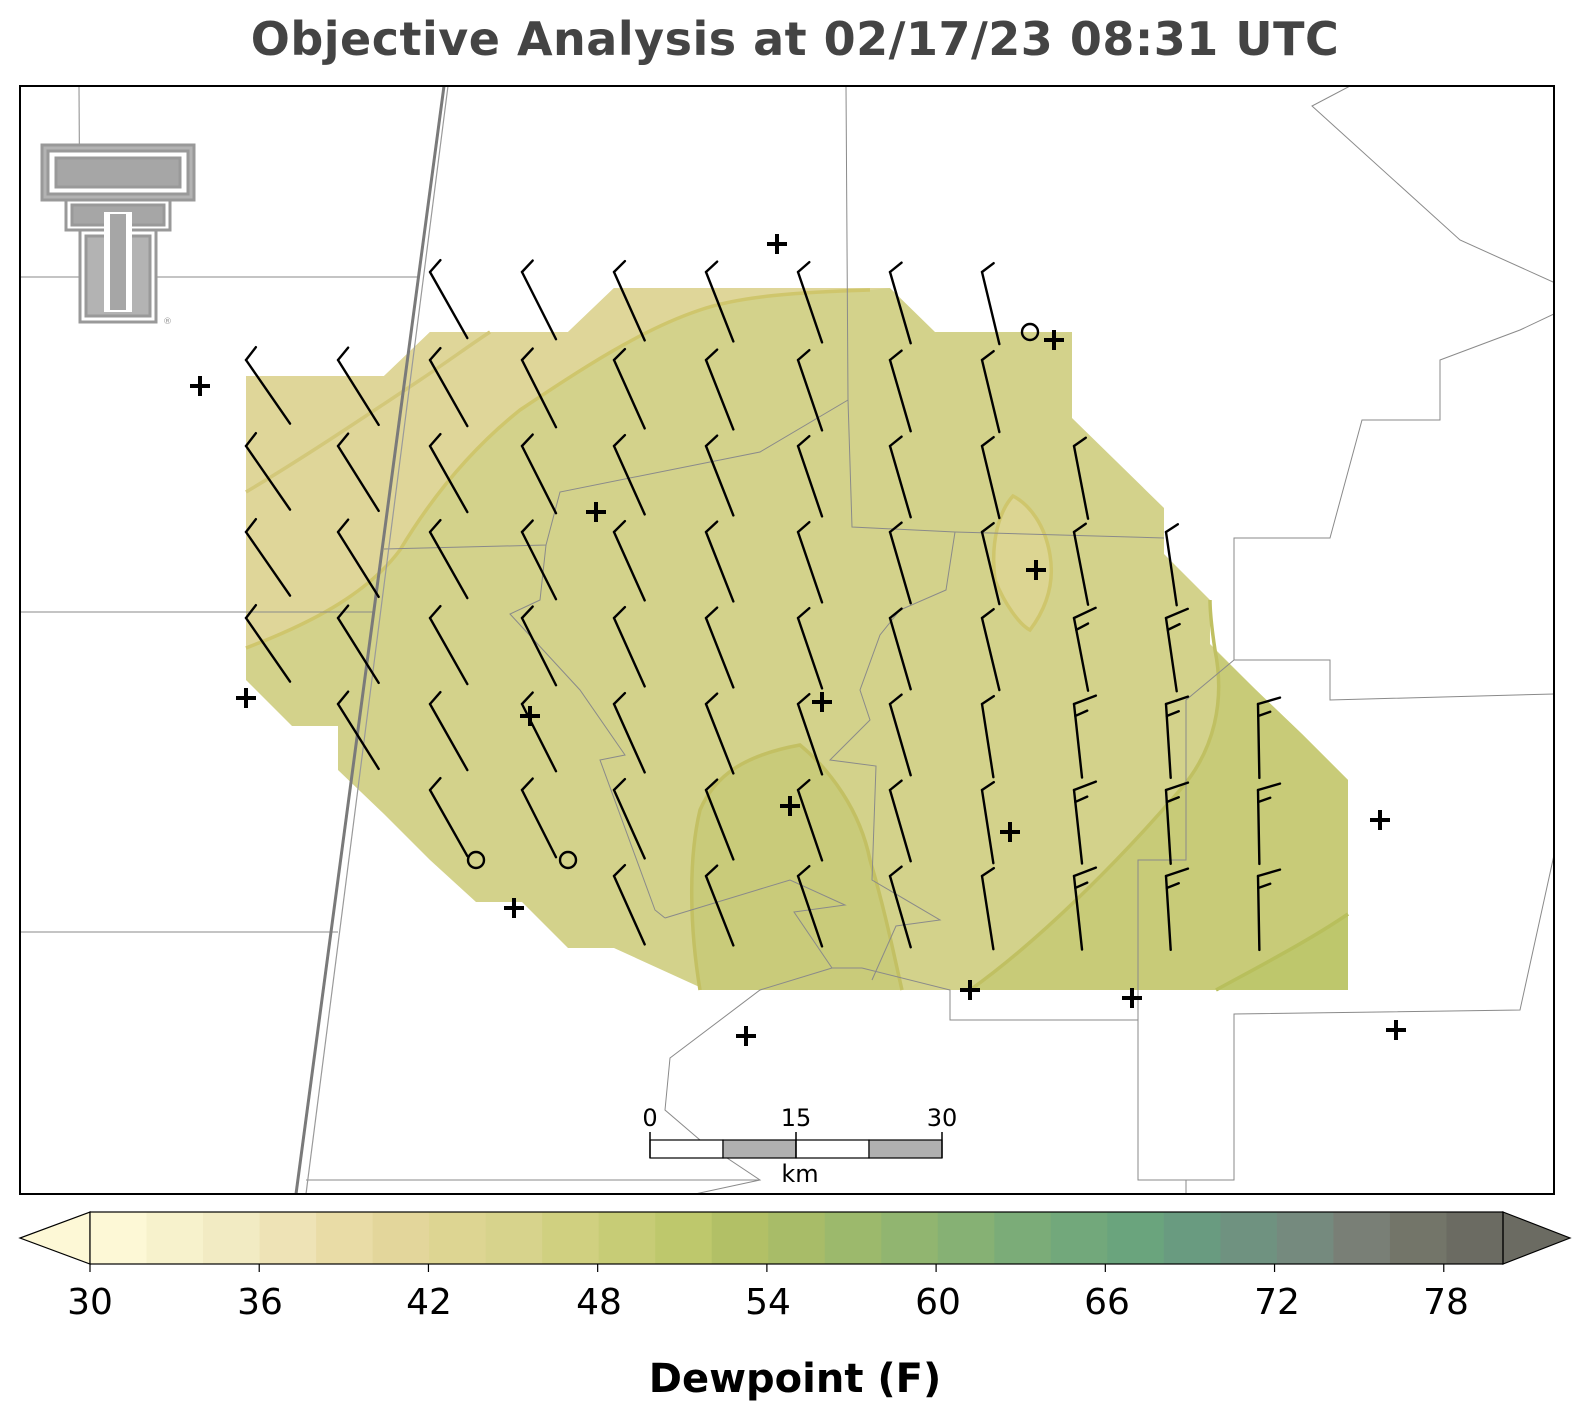 This screenshot has height=1421, width=1590. Describe the element at coordinates (796, 1238) in the screenshot. I see `colorbar-frame` at that location.